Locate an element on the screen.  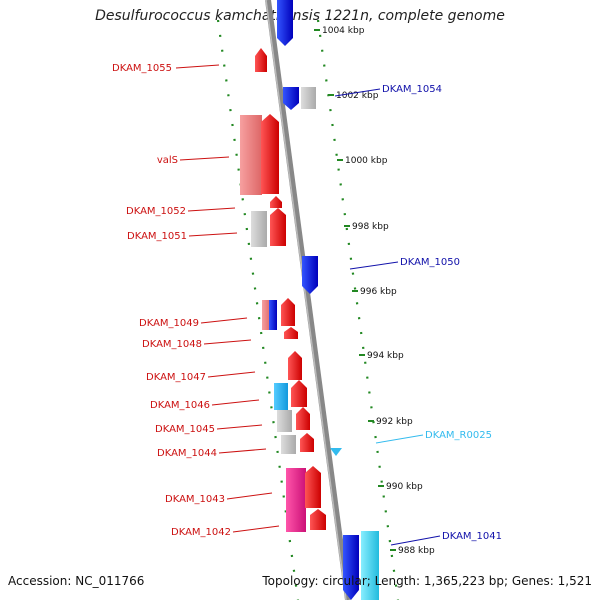
gene-label: DKAM_1049 is located at coordinates (169, 323).